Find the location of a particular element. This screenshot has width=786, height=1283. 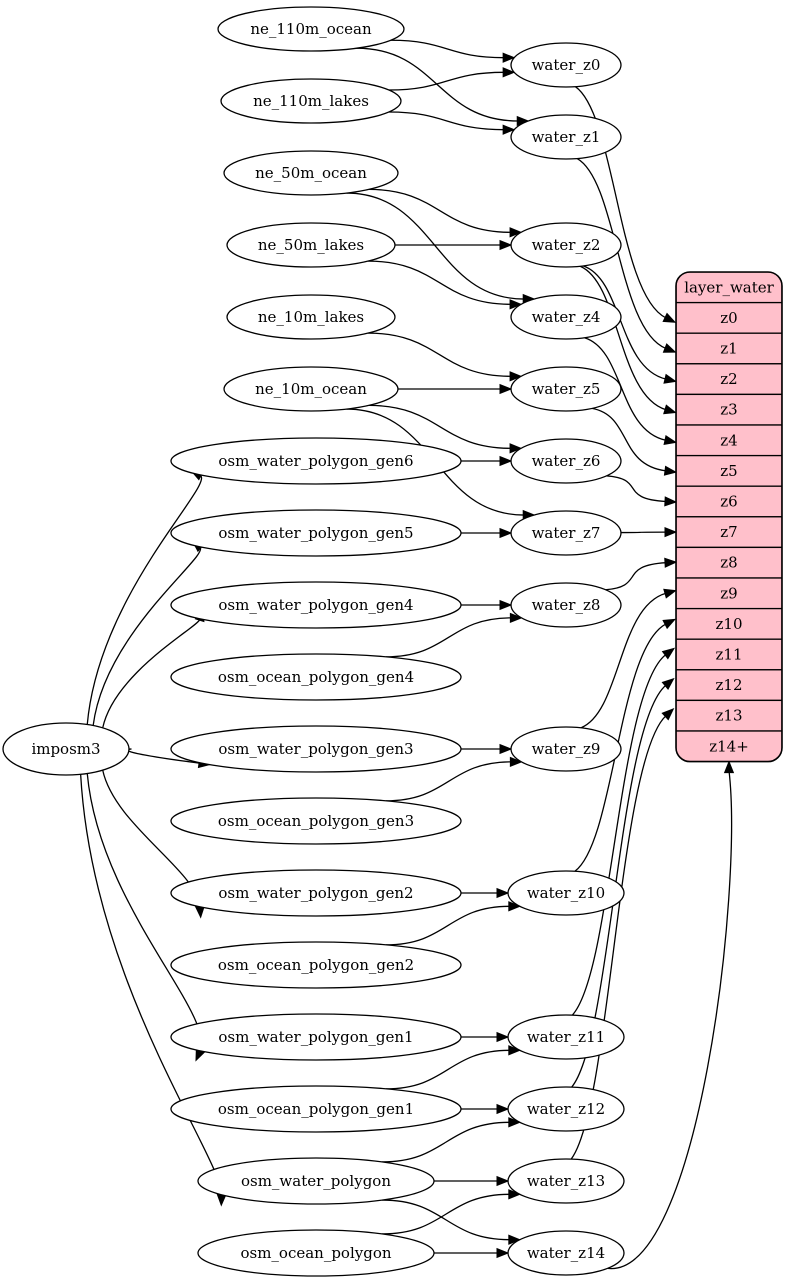

node-shape-ne_110m_lakes is located at coordinates (311, 101).